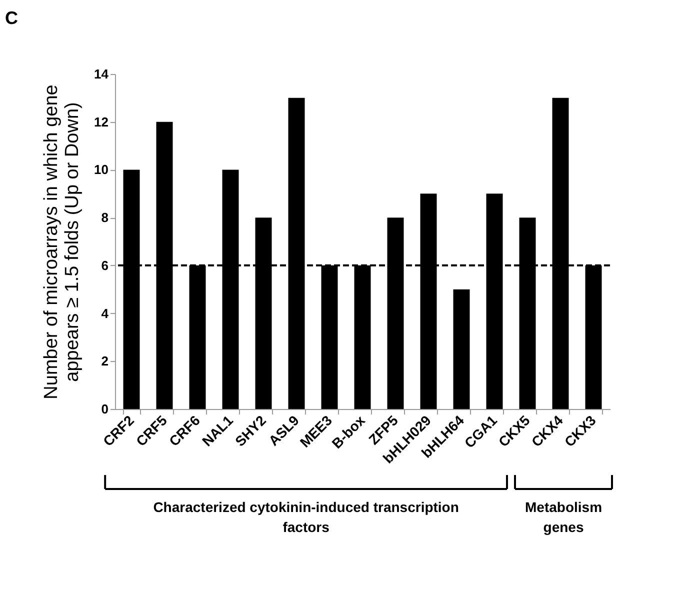 This screenshot has width=674, height=601. Describe the element at coordinates (102, 74) in the screenshot. I see `y-tick-label: 14` at that location.